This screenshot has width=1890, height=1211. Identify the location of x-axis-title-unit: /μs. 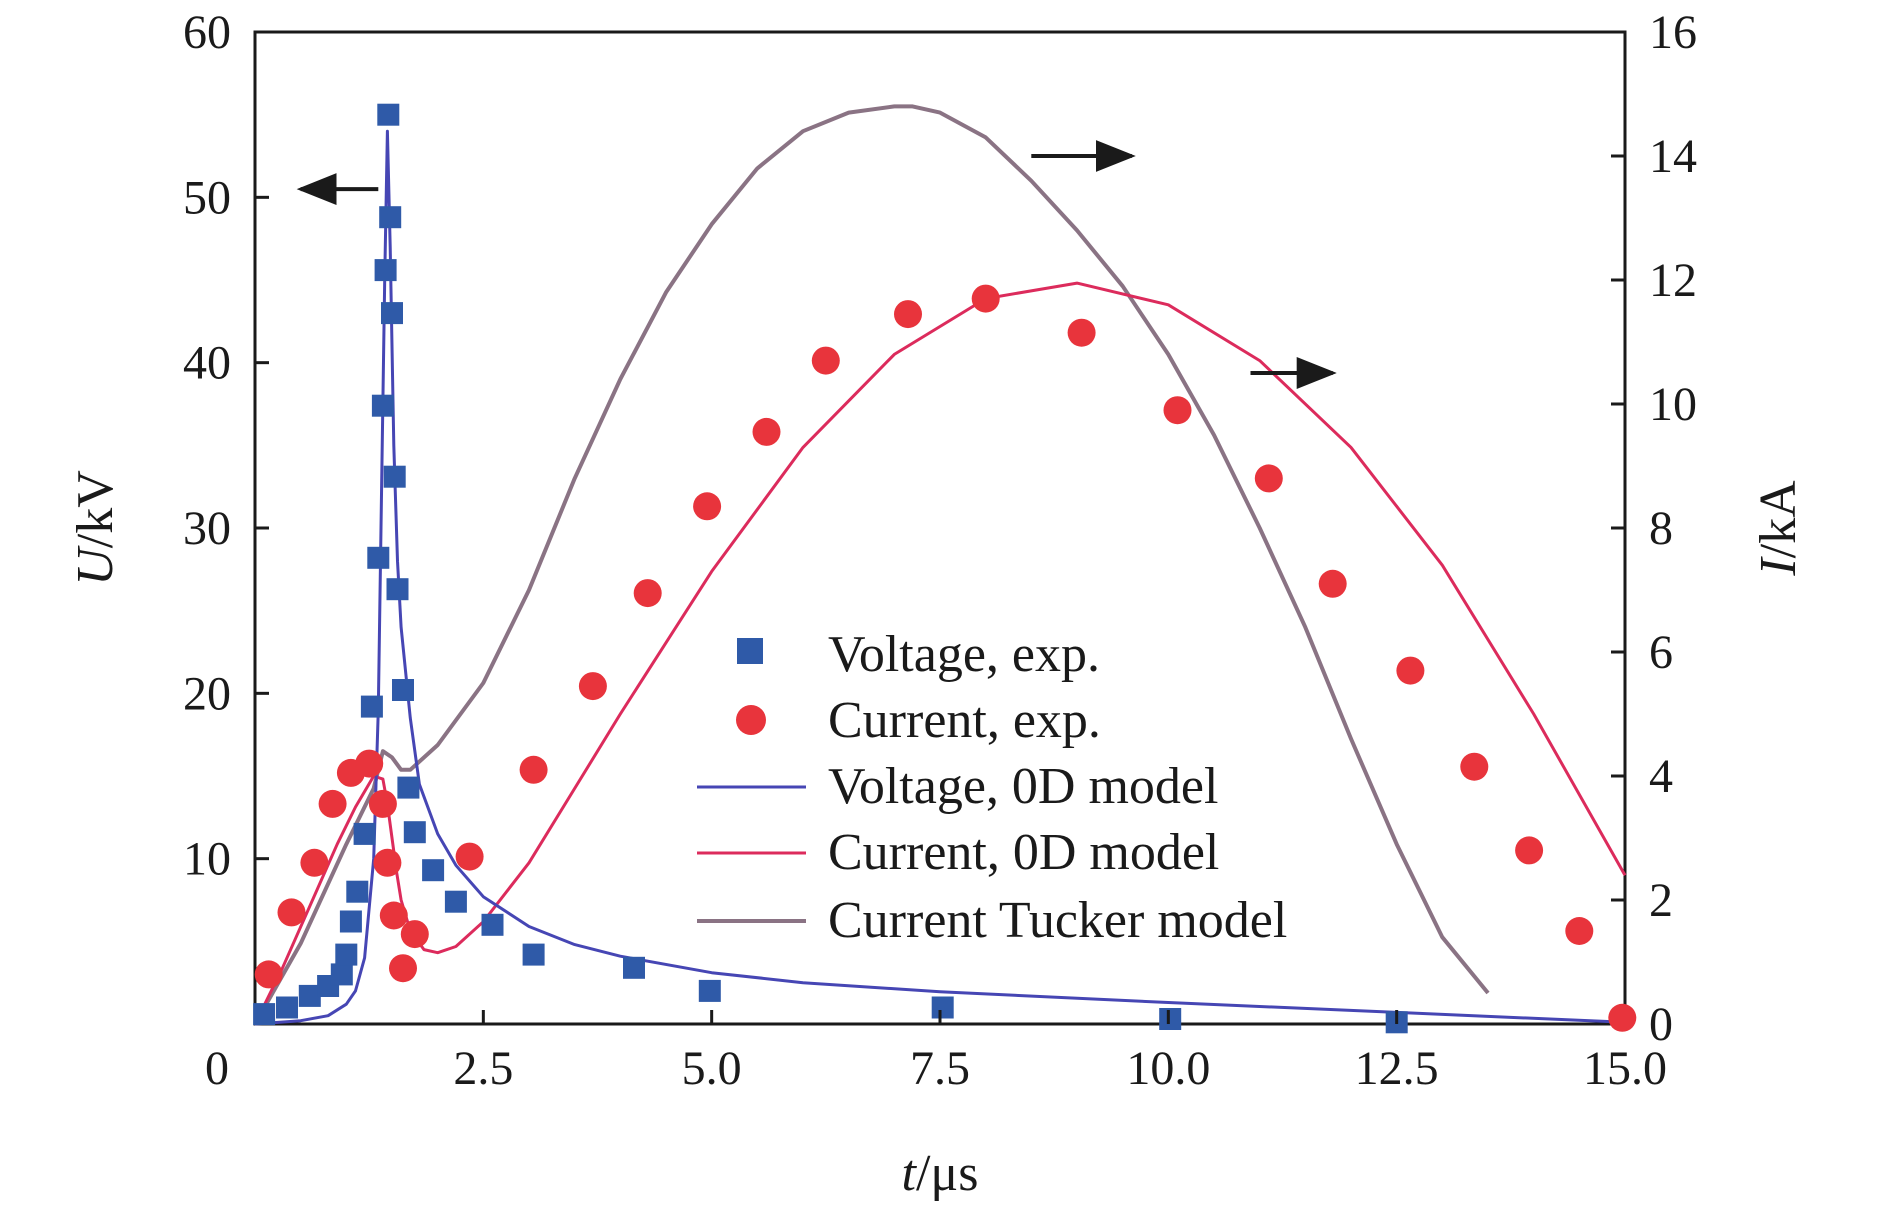
(947, 1173).